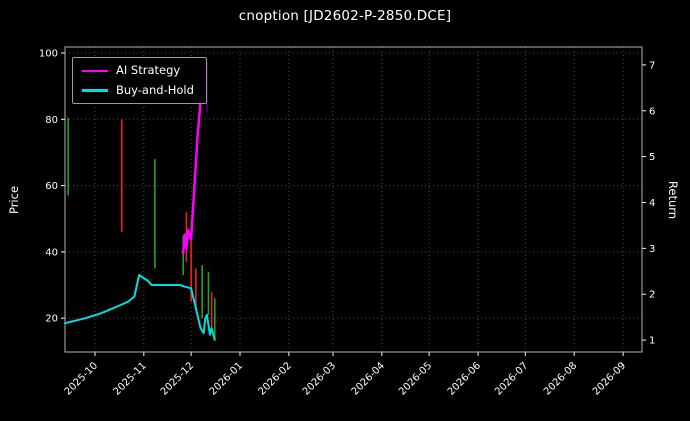 The height and width of the screenshot is (421, 690). Describe the element at coordinates (48, 53) in the screenshot. I see `left-tick-label: 100` at that location.